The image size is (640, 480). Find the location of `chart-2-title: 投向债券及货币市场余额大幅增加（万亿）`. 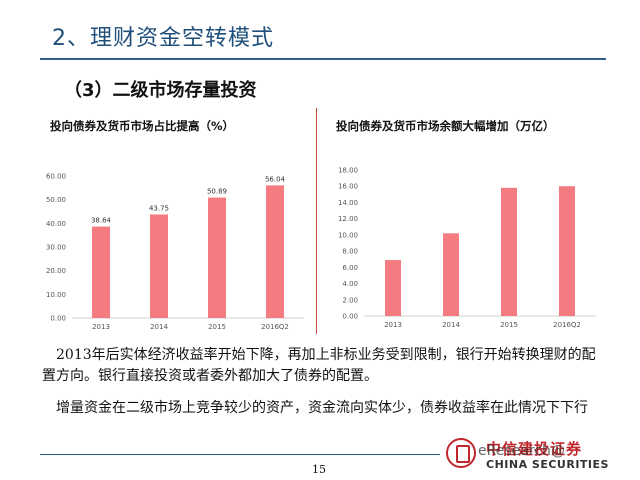

chart-2-title: 投向债券及货币市场余额大幅增加（万亿） is located at coordinates (445, 126).